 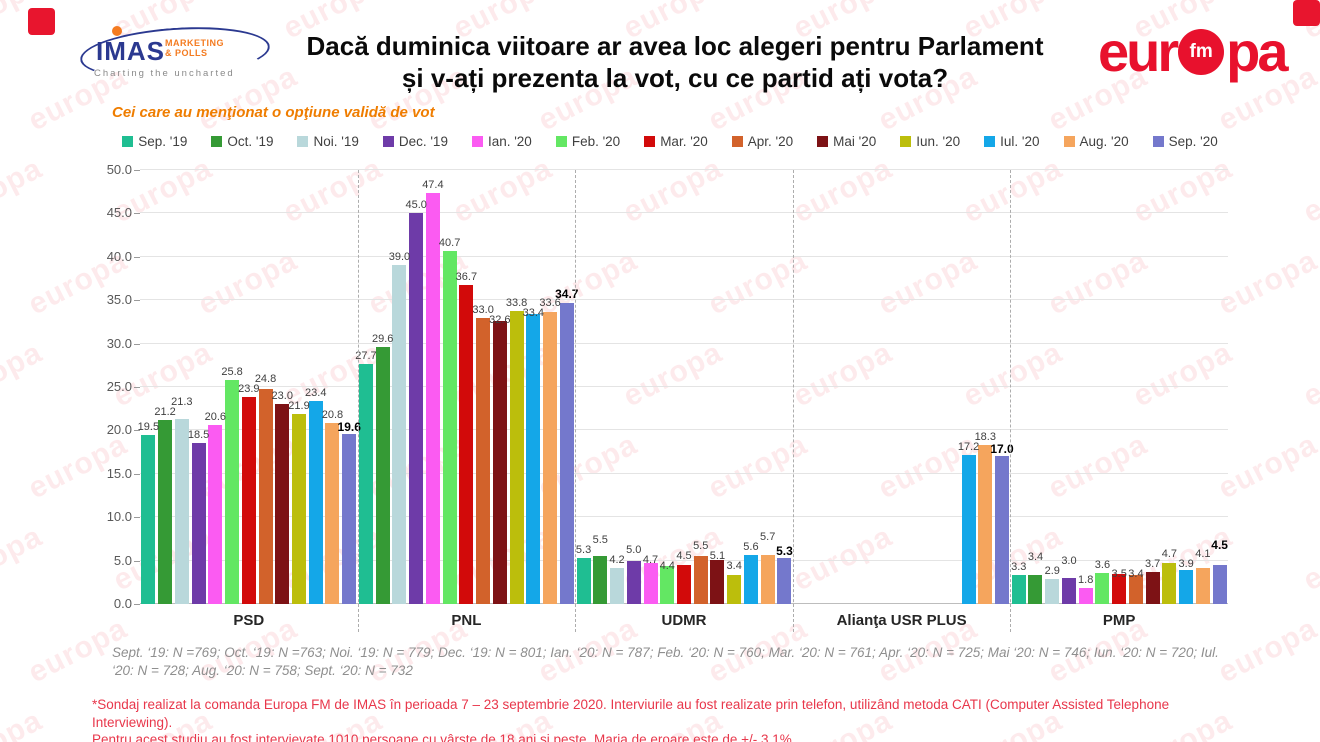 I want to click on legend-label: Iul. '20, so click(x=1020, y=141).